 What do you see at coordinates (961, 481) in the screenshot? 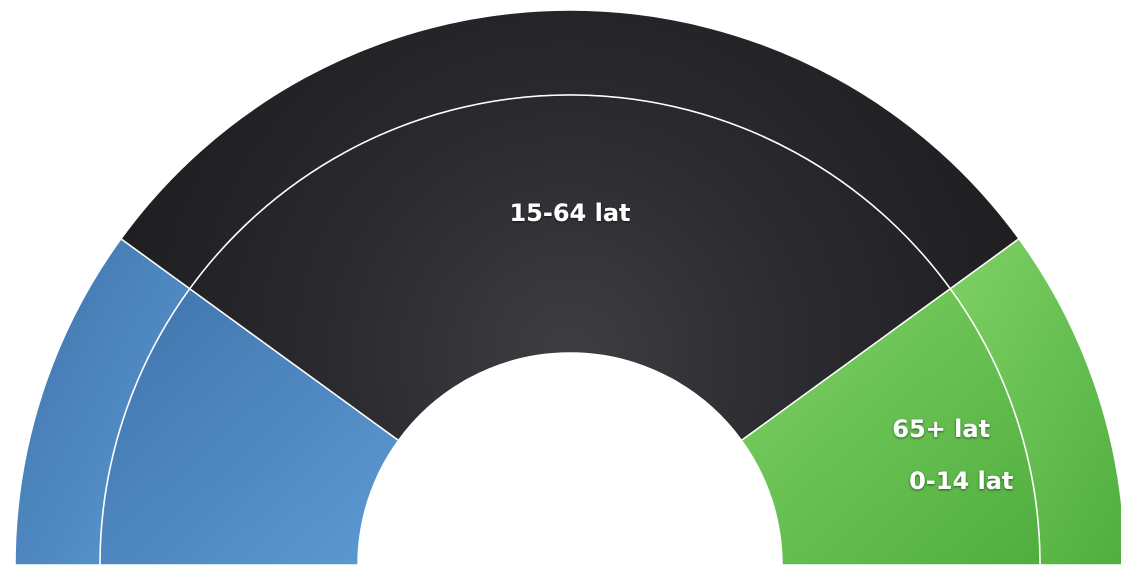
I see `segment-label-0-14: 0-14 lat` at bounding box center [961, 481].